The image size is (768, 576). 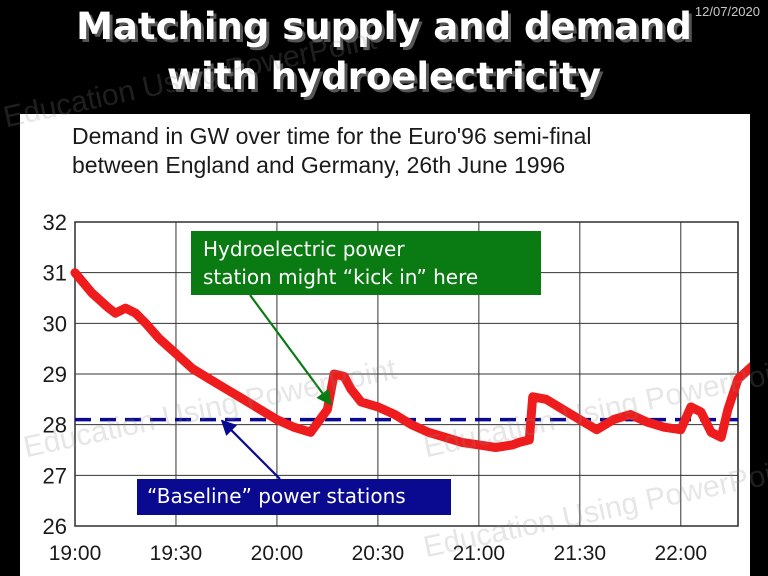 What do you see at coordinates (727, 11) in the screenshot?
I see `slide-date: 12/07/2020` at bounding box center [727, 11].